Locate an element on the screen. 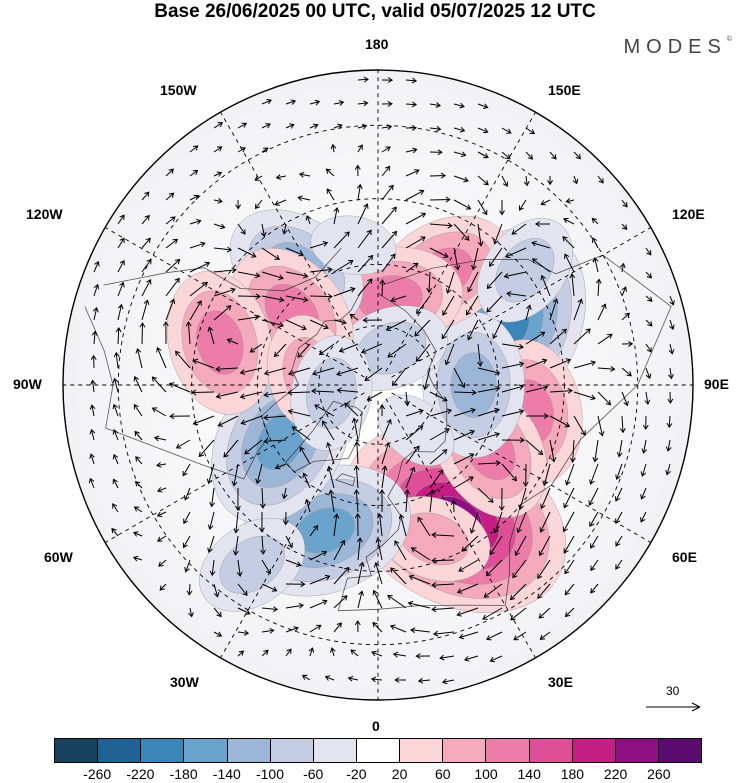  lon-label-0: 0 is located at coordinates (376, 726).